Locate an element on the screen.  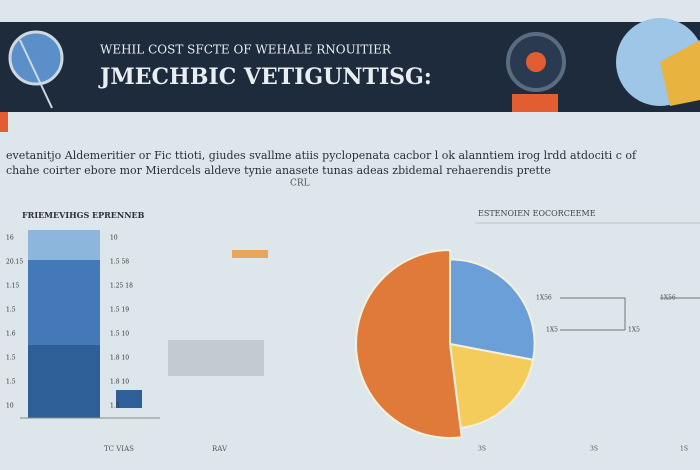
bar-label: 1.6 is located at coordinates (11, 334).